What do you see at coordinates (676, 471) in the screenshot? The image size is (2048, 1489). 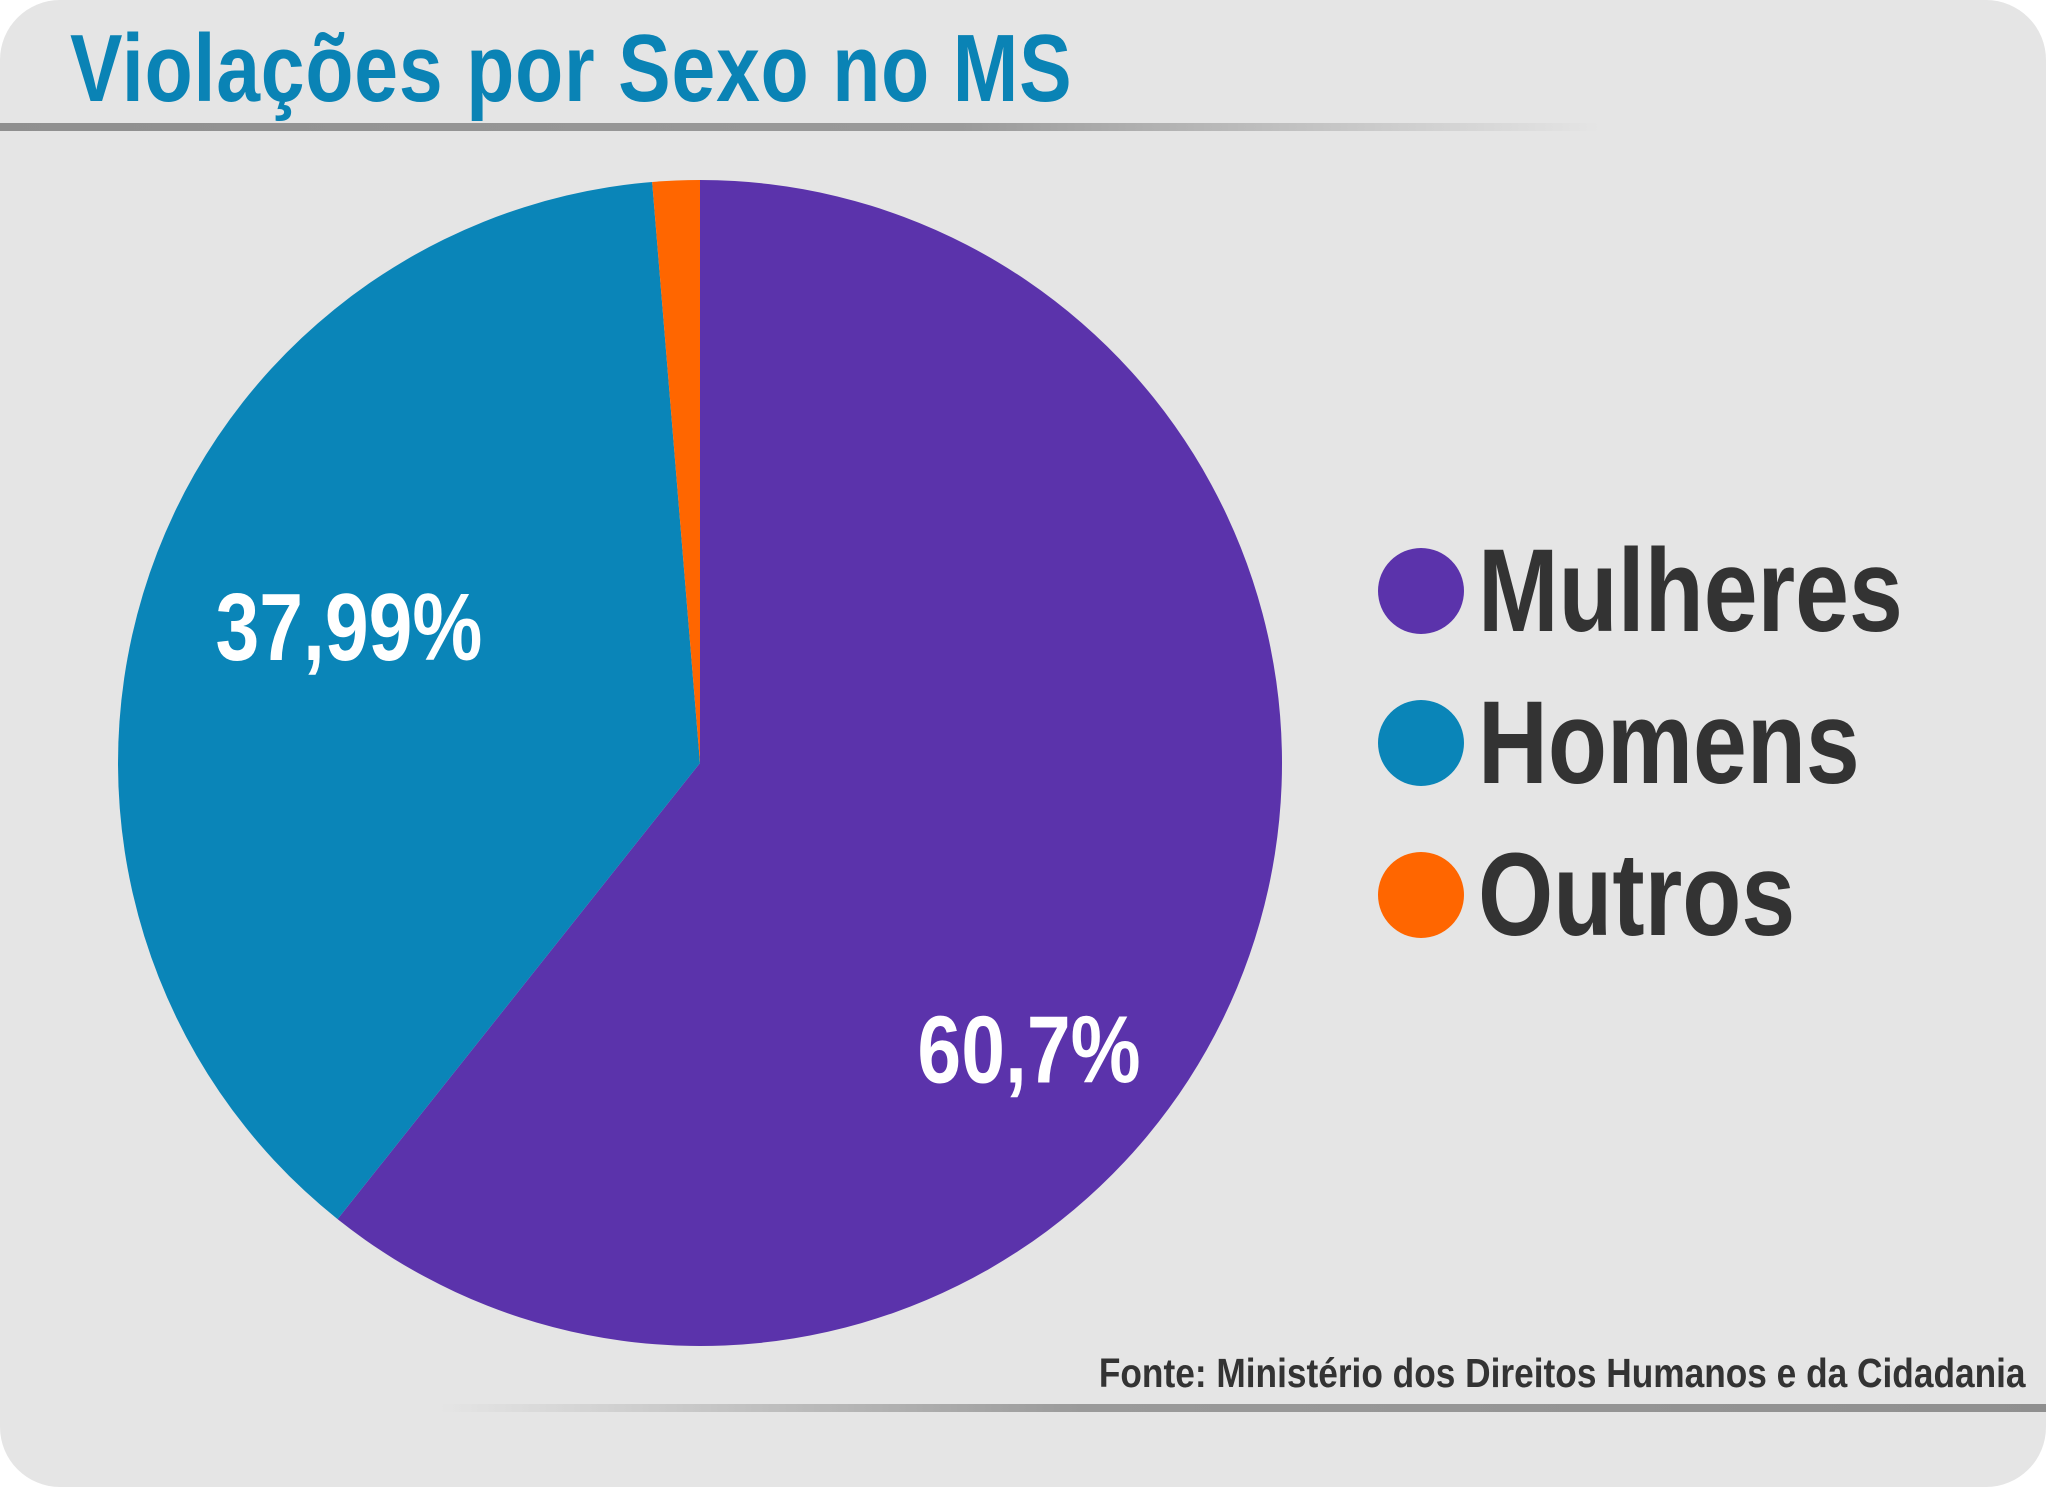 I see `pie-slice-outros` at bounding box center [676, 471].